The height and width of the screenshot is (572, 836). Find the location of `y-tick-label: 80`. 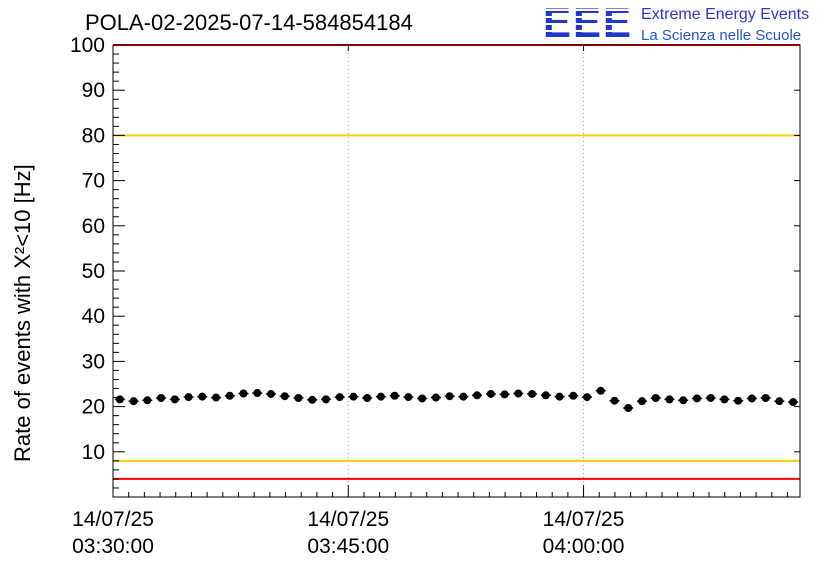

y-tick-label: 80 is located at coordinates (93, 135).